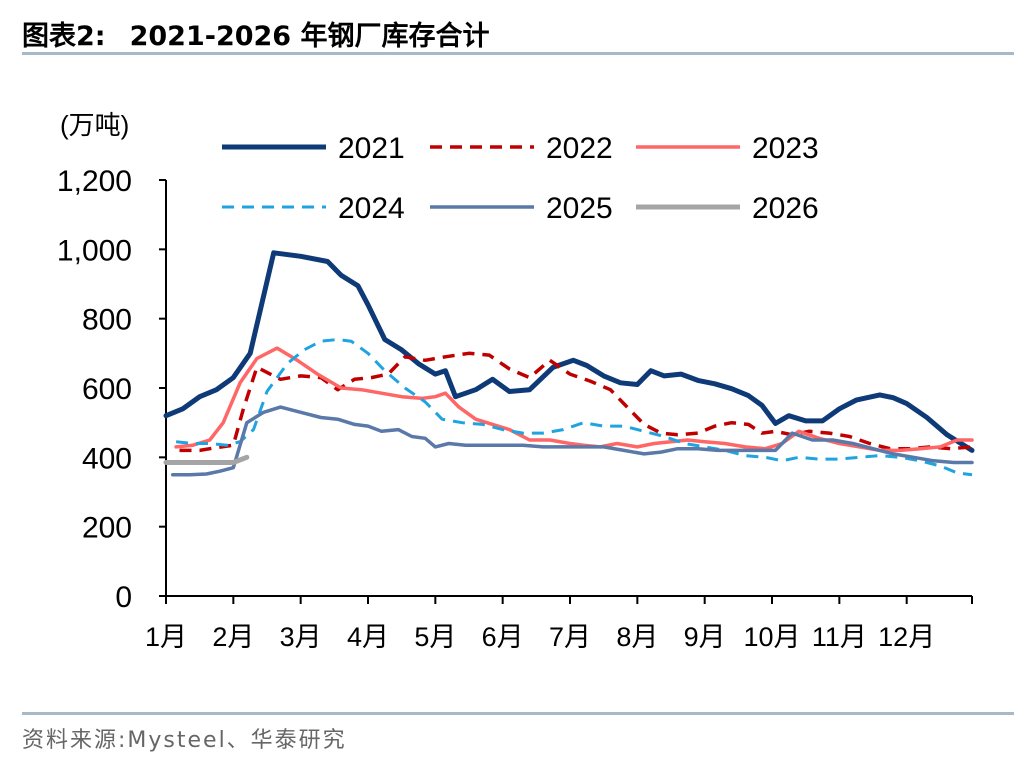 The height and width of the screenshot is (760, 1036). I want to click on x-tick-label: 11月, so click(839, 637).